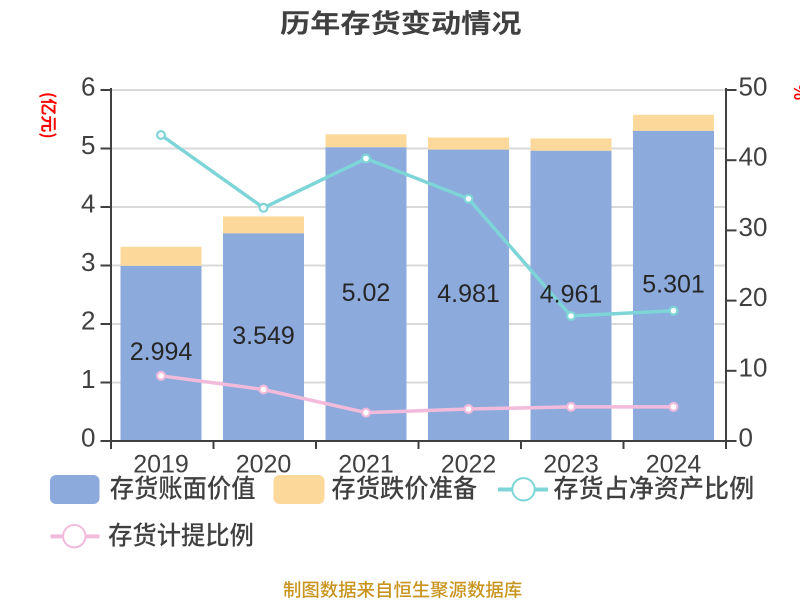  I want to click on svg-text: 4.981, so click(468, 294).